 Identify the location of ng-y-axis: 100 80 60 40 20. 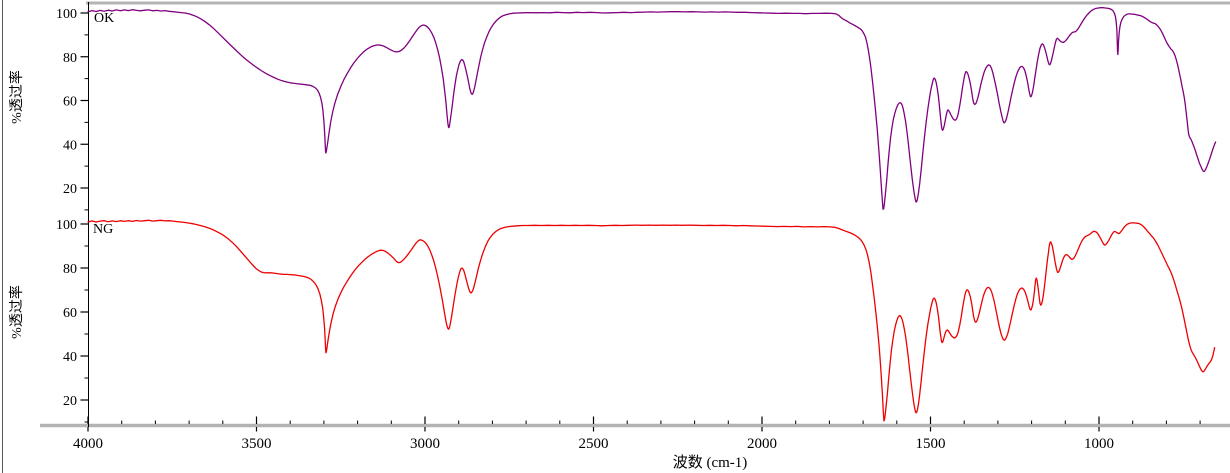
(72, 320).